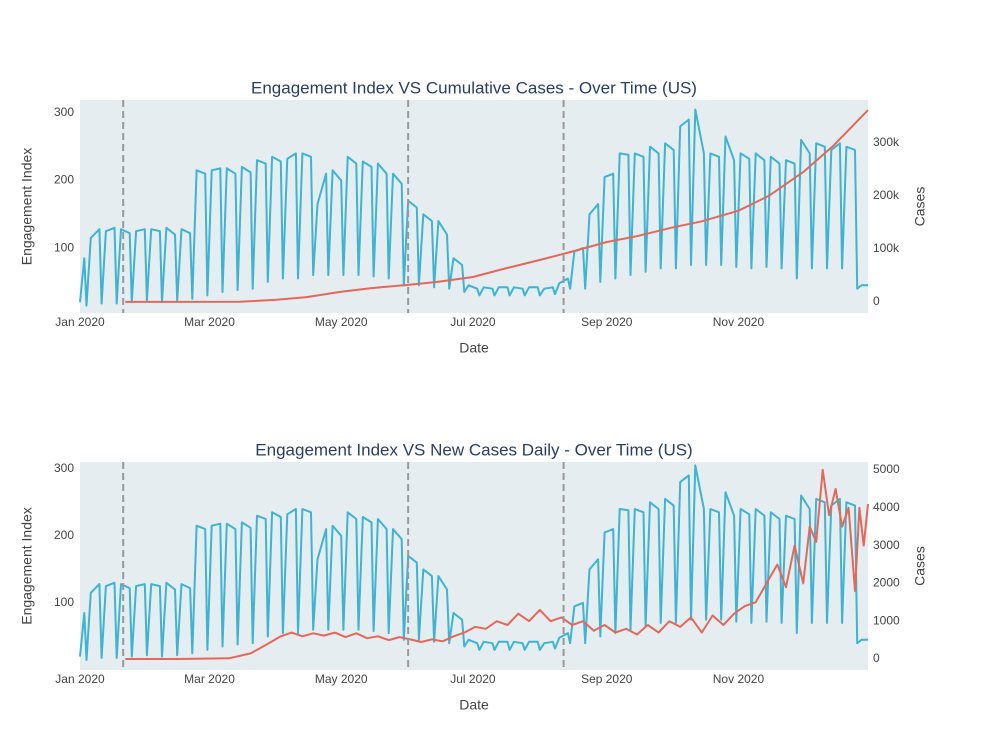 The image size is (1000, 750). What do you see at coordinates (886, 507) in the screenshot?
I see `y2-tick-label: 4000` at bounding box center [886, 507].